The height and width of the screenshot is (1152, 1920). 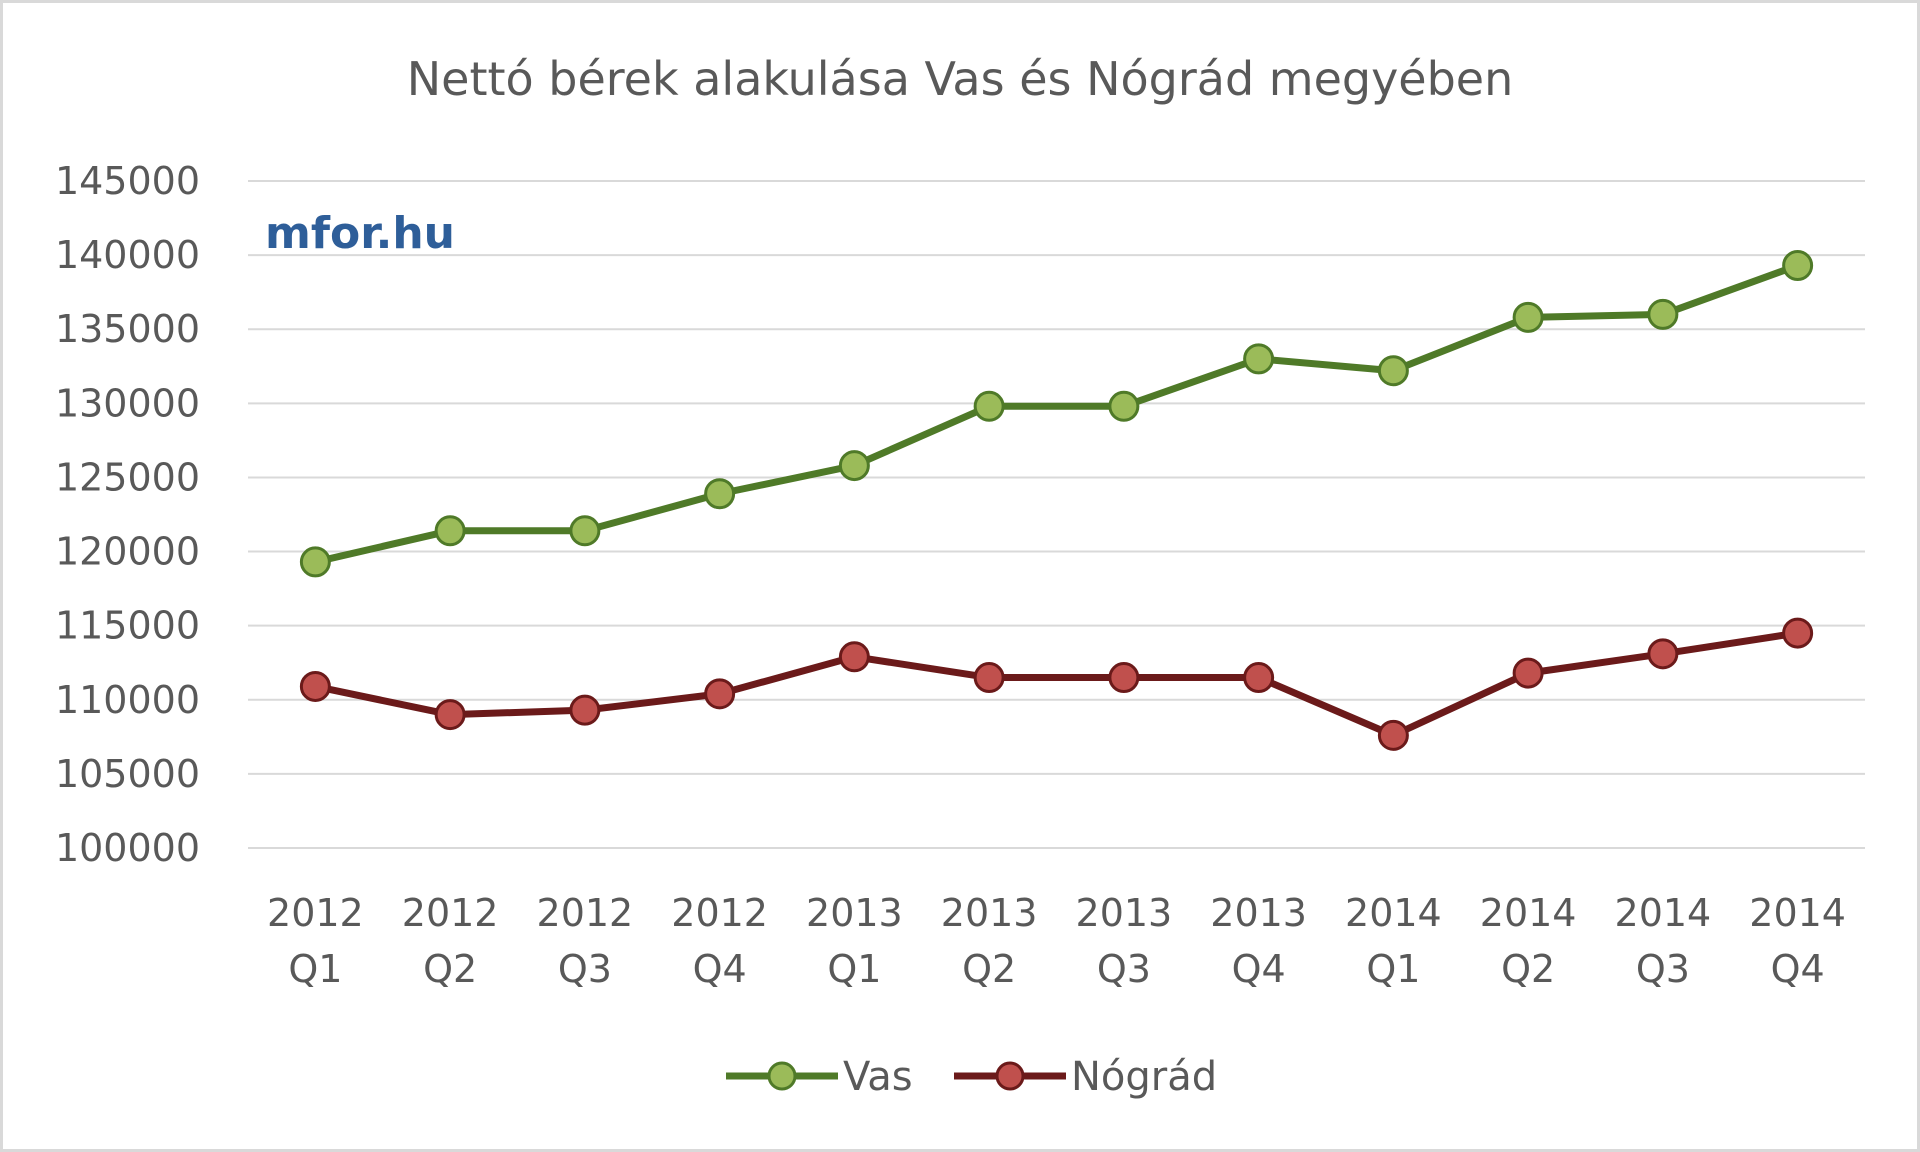 I want to click on x-tick-label: 2014 Q4, so click(x=1797, y=941).